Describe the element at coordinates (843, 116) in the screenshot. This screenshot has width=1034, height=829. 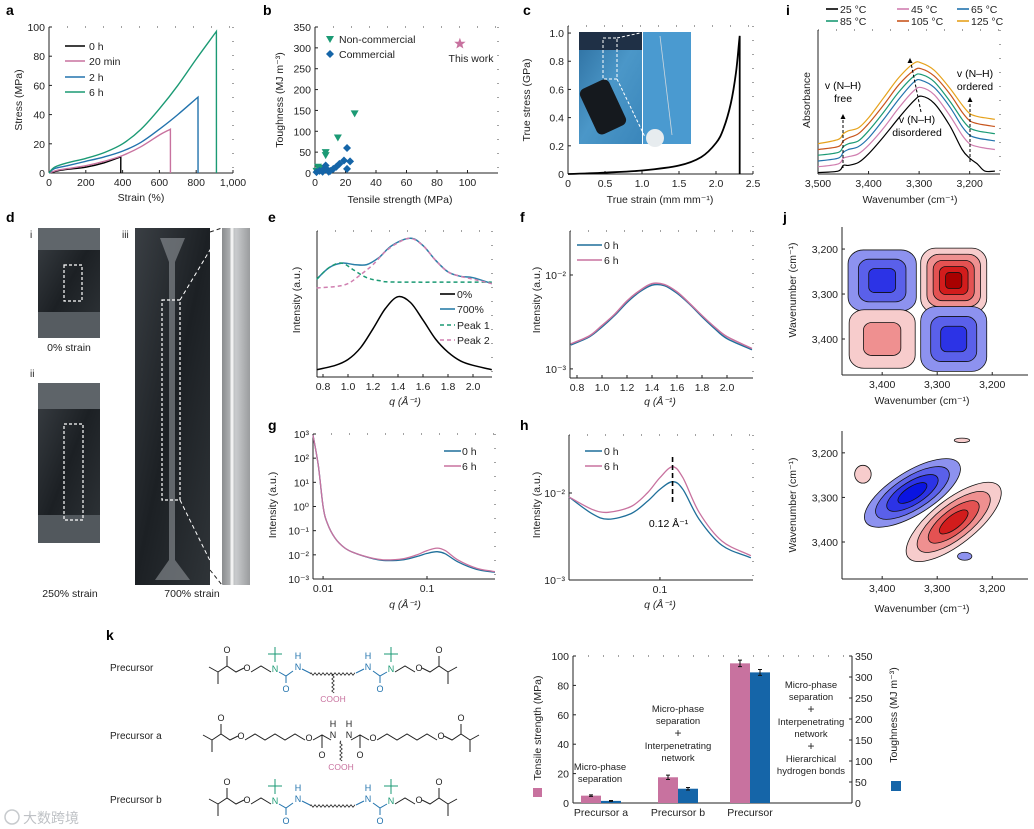
I see `arrowhead-icon` at that location.